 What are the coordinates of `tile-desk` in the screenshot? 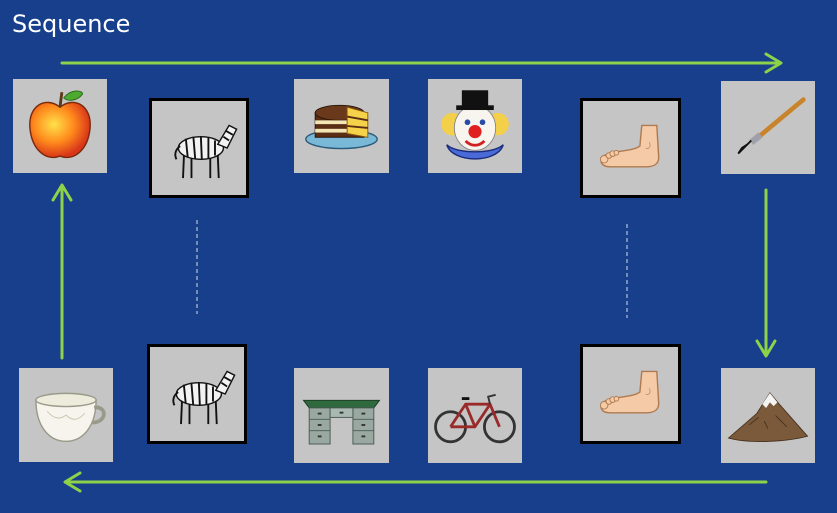 It's located at (341, 415).